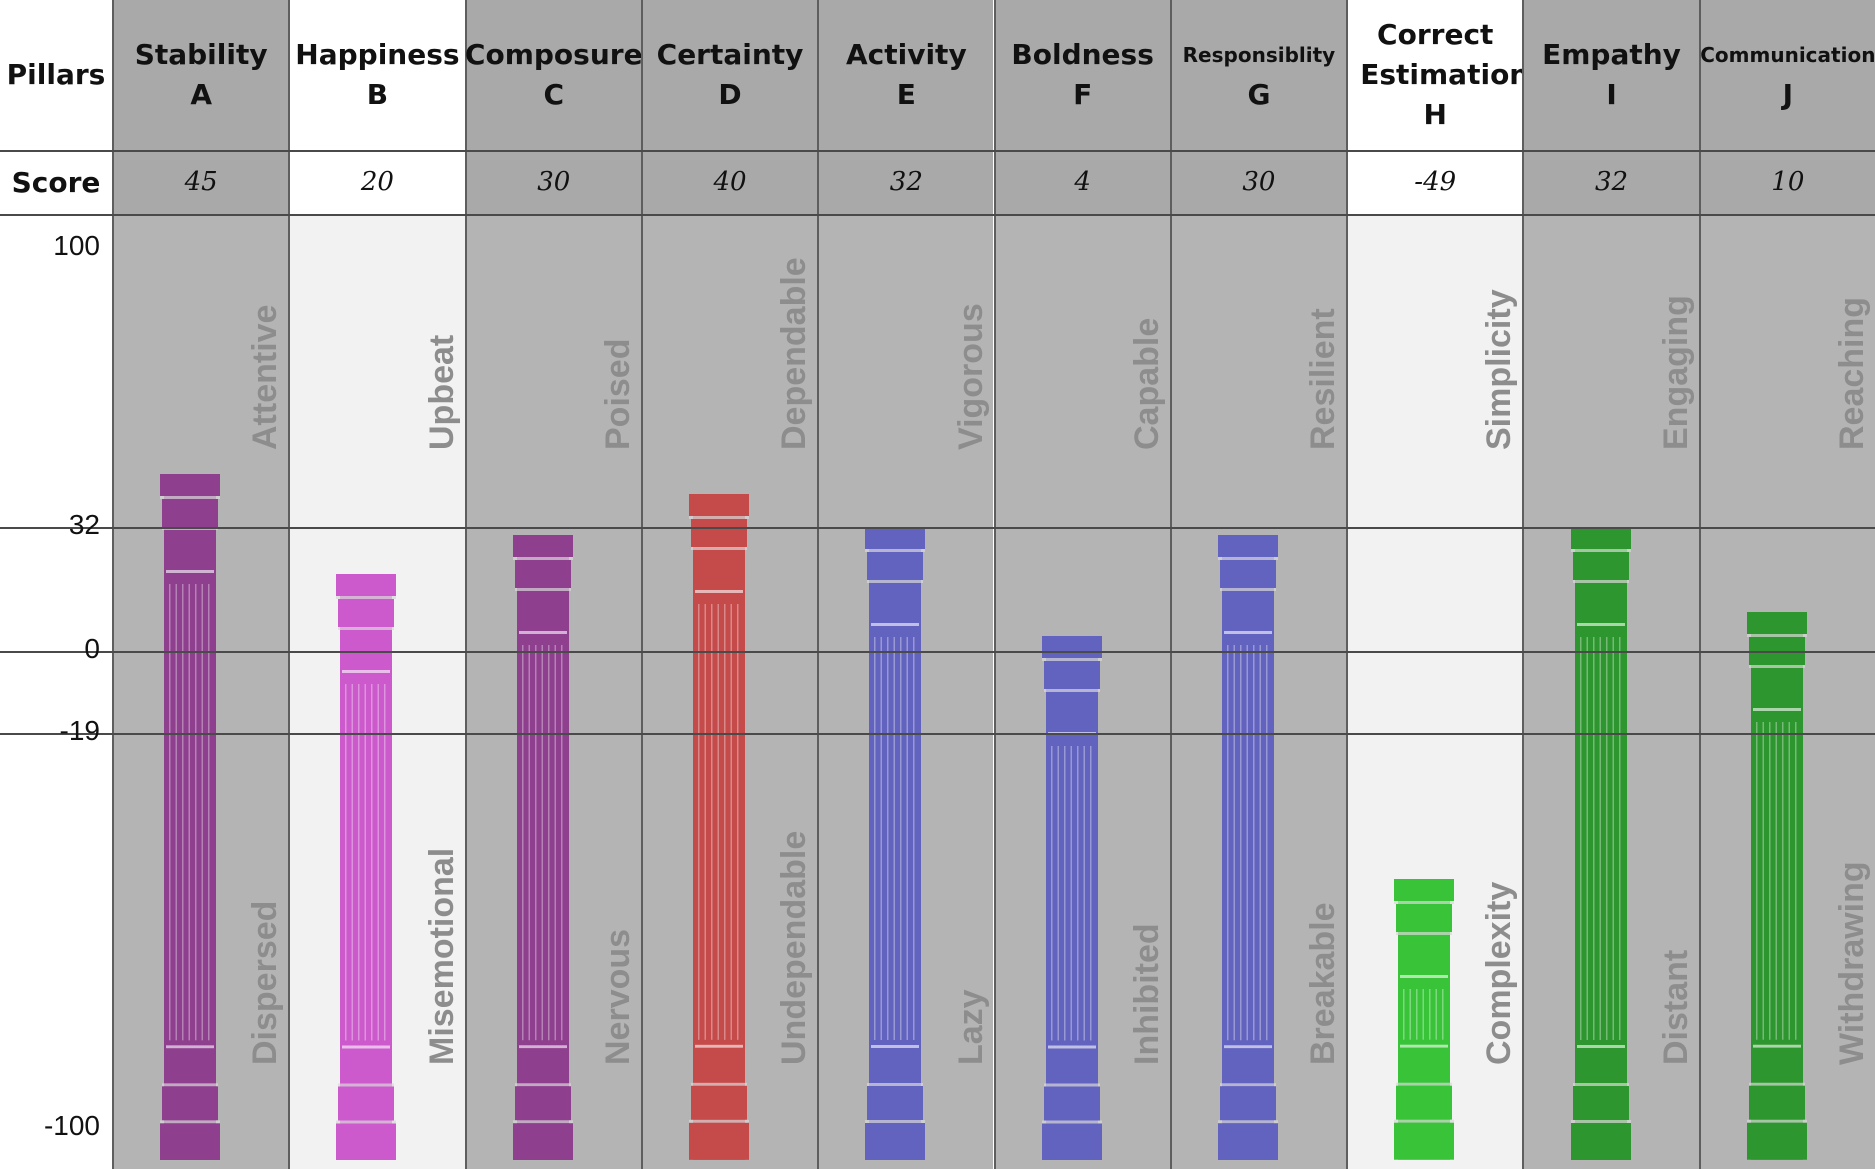 The height and width of the screenshot is (1169, 1875). What do you see at coordinates (1675, 372) in the screenshot?
I see `top-trait-label: Engaging` at bounding box center [1675, 372].